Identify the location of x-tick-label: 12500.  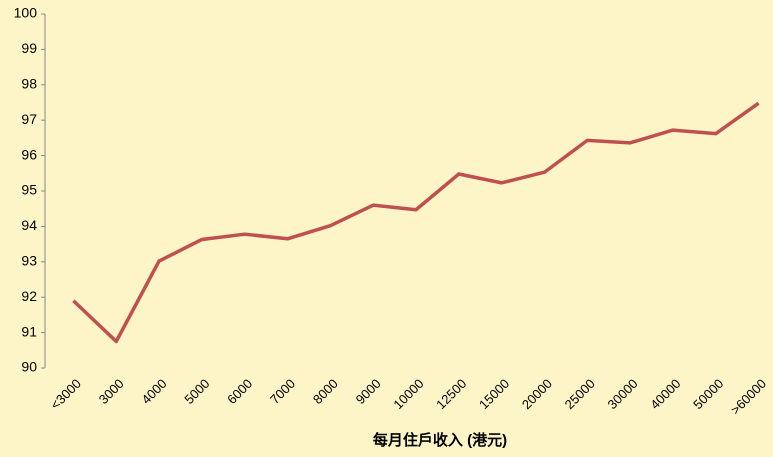
(451, 394).